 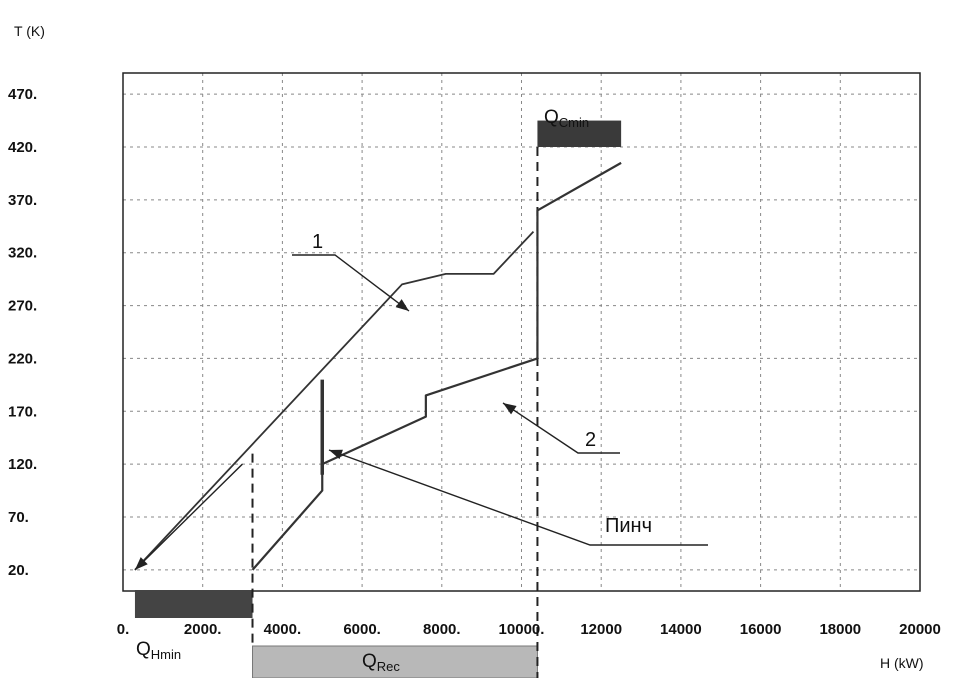 I want to click on x-tick-label: 18000, so click(x=840, y=629).